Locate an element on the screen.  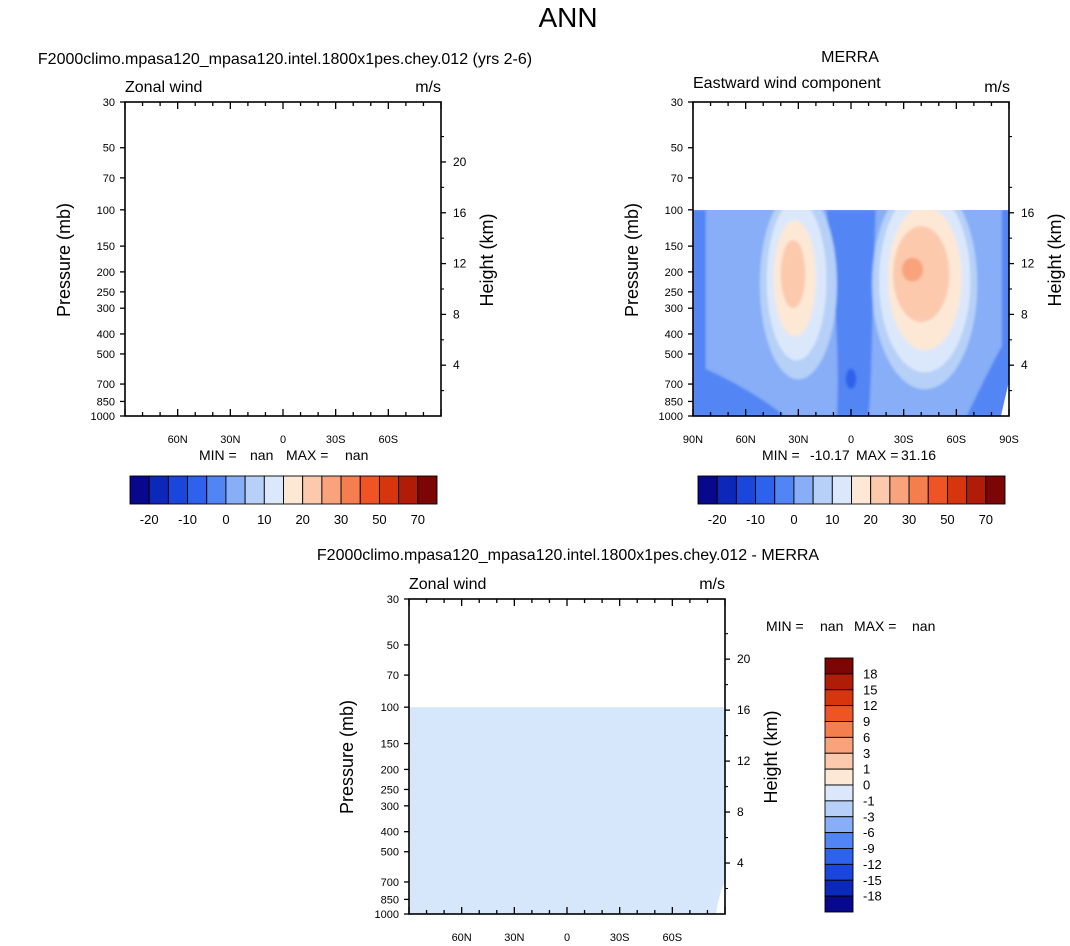
model-colorbar: -20 -10 0 10 20 30 50 70 is located at coordinates (283, 501).